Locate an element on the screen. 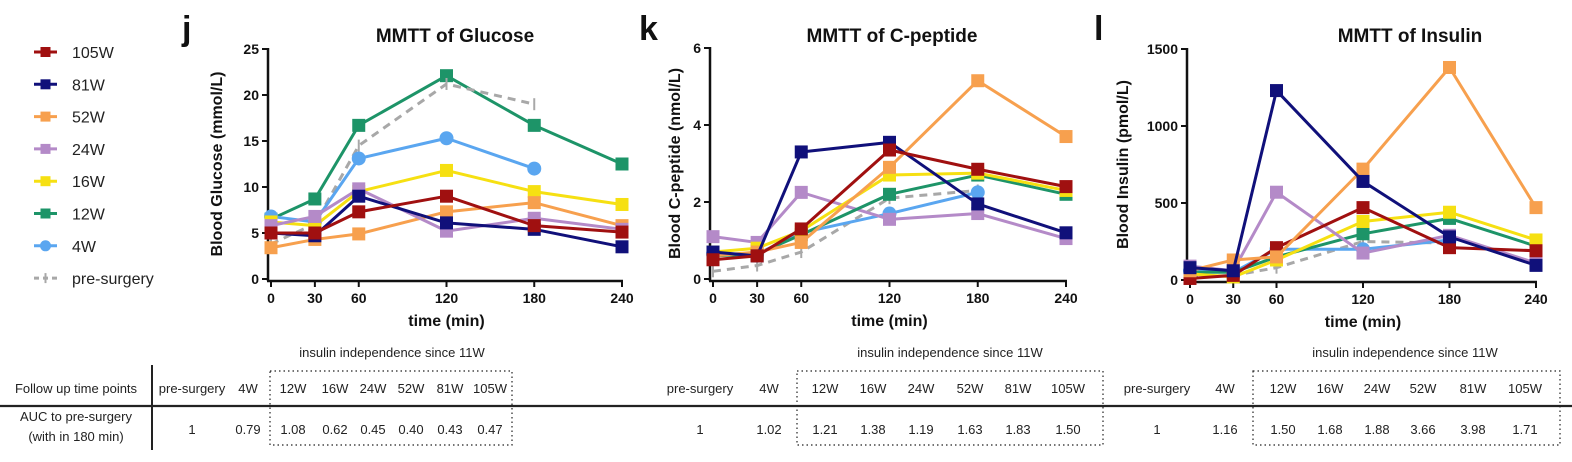  auc-value: 1.68 is located at coordinates (1329, 429).